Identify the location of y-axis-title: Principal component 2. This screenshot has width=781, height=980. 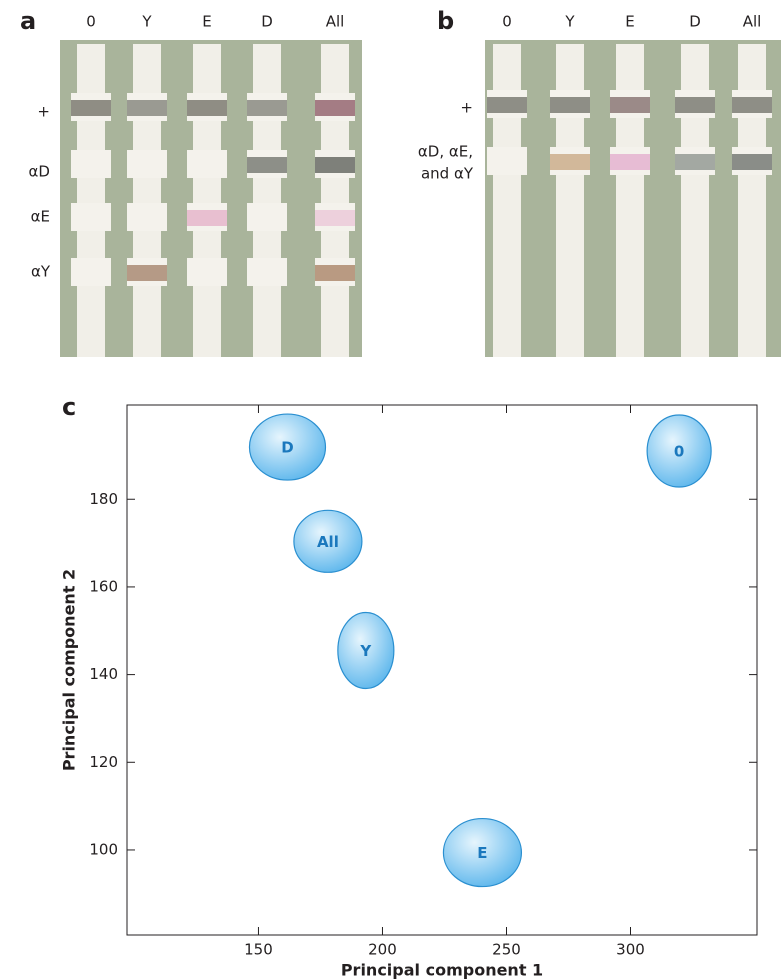
(69, 670).